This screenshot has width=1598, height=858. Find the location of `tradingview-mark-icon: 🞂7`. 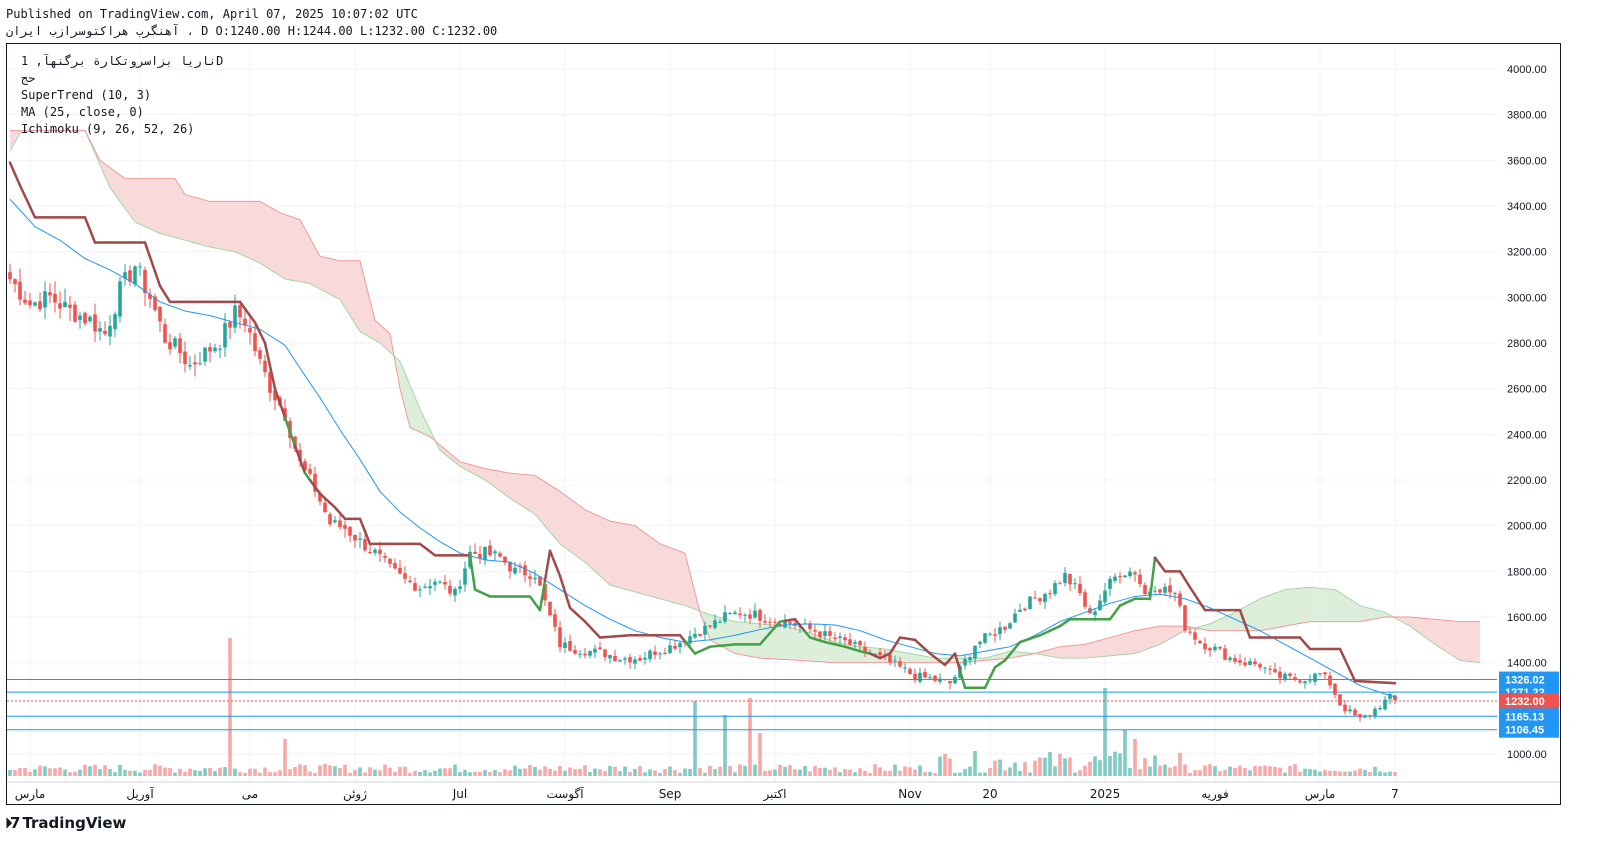

tradingview-mark-icon: 🞂7 is located at coordinates (13, 823).